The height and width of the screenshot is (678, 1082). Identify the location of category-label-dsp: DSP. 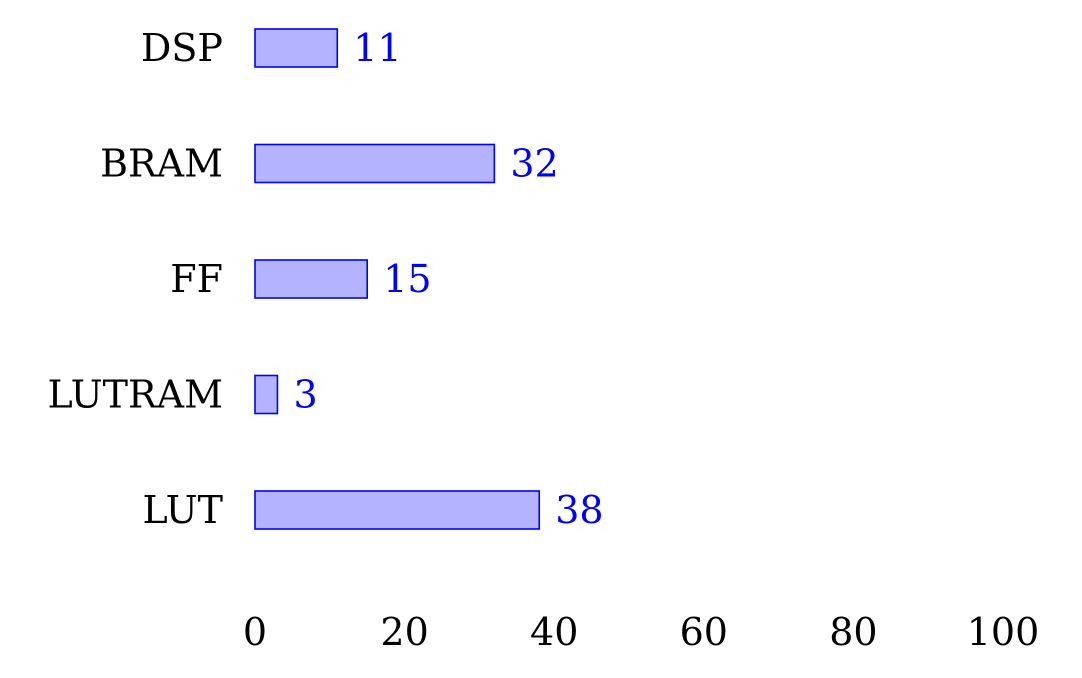
(182, 48).